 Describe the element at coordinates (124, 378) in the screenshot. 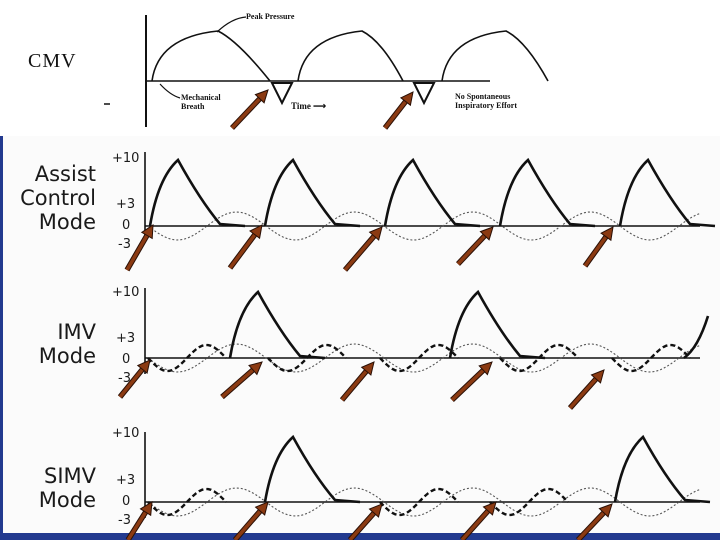

I see `imv-tick-minus3: -3` at that location.